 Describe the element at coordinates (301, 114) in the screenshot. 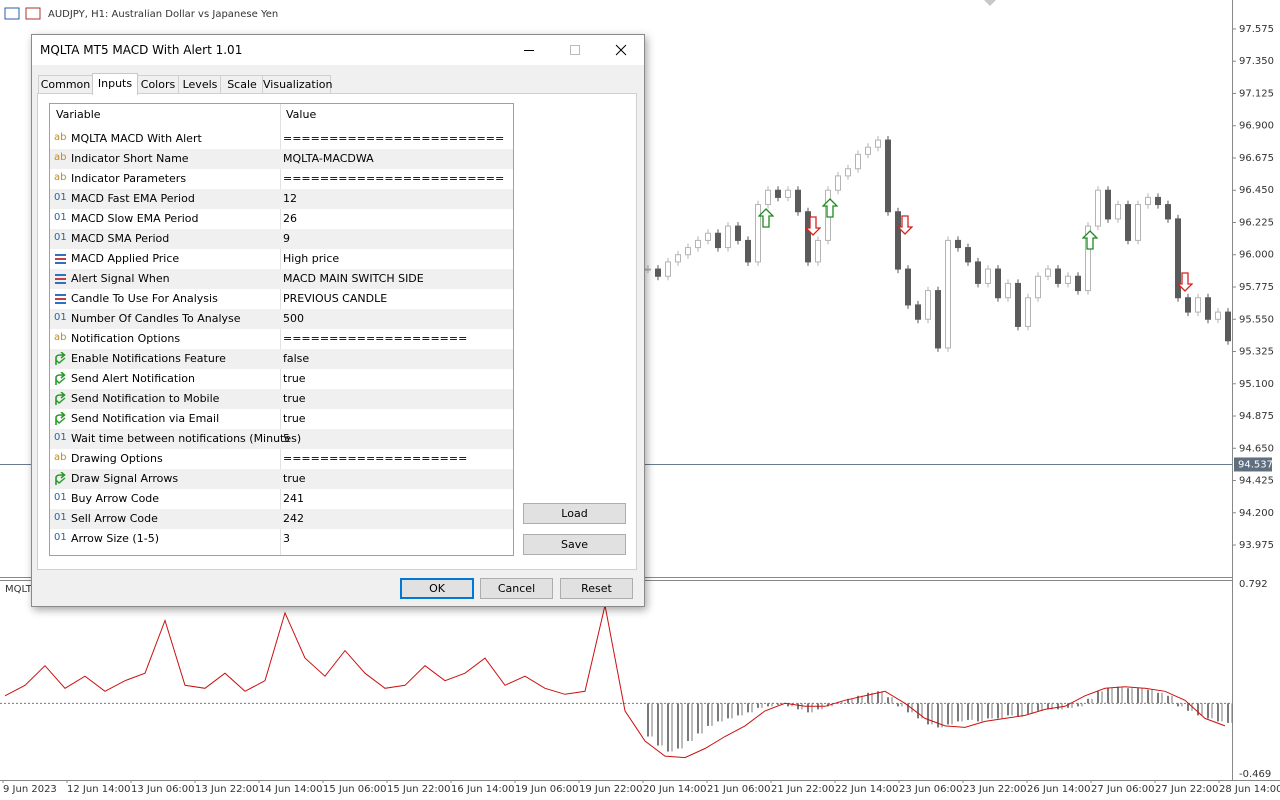

I see `column-header: Value` at that location.